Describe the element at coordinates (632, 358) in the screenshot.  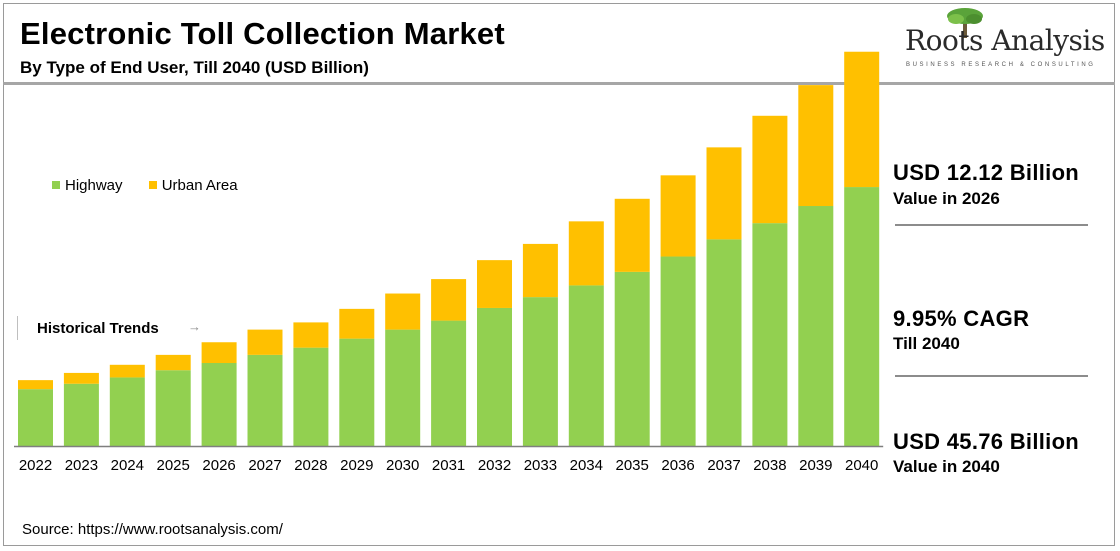
I see `bar-highway-2035` at that location.